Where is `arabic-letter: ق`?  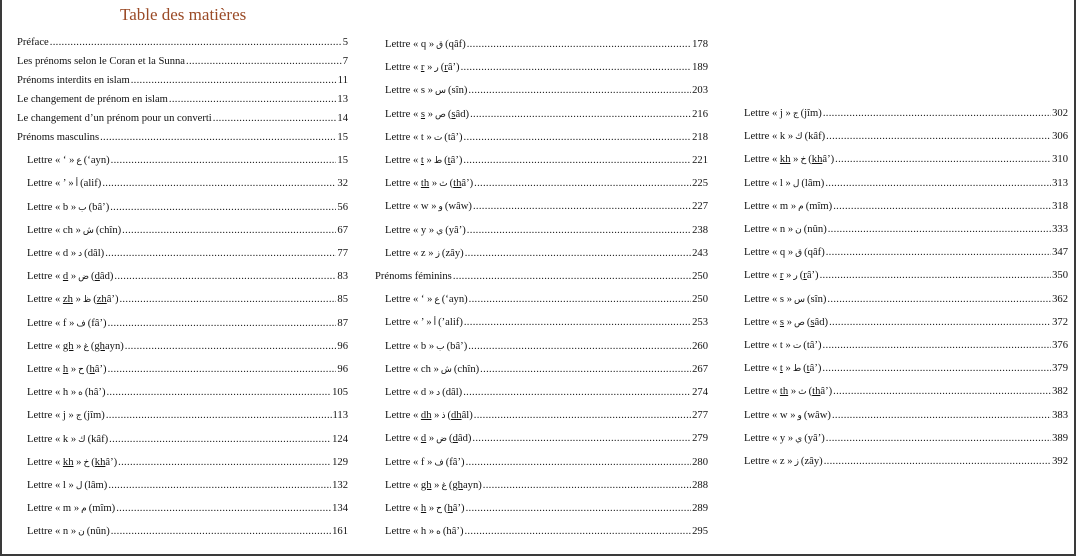
arabic-letter: ق is located at coordinates (799, 253).